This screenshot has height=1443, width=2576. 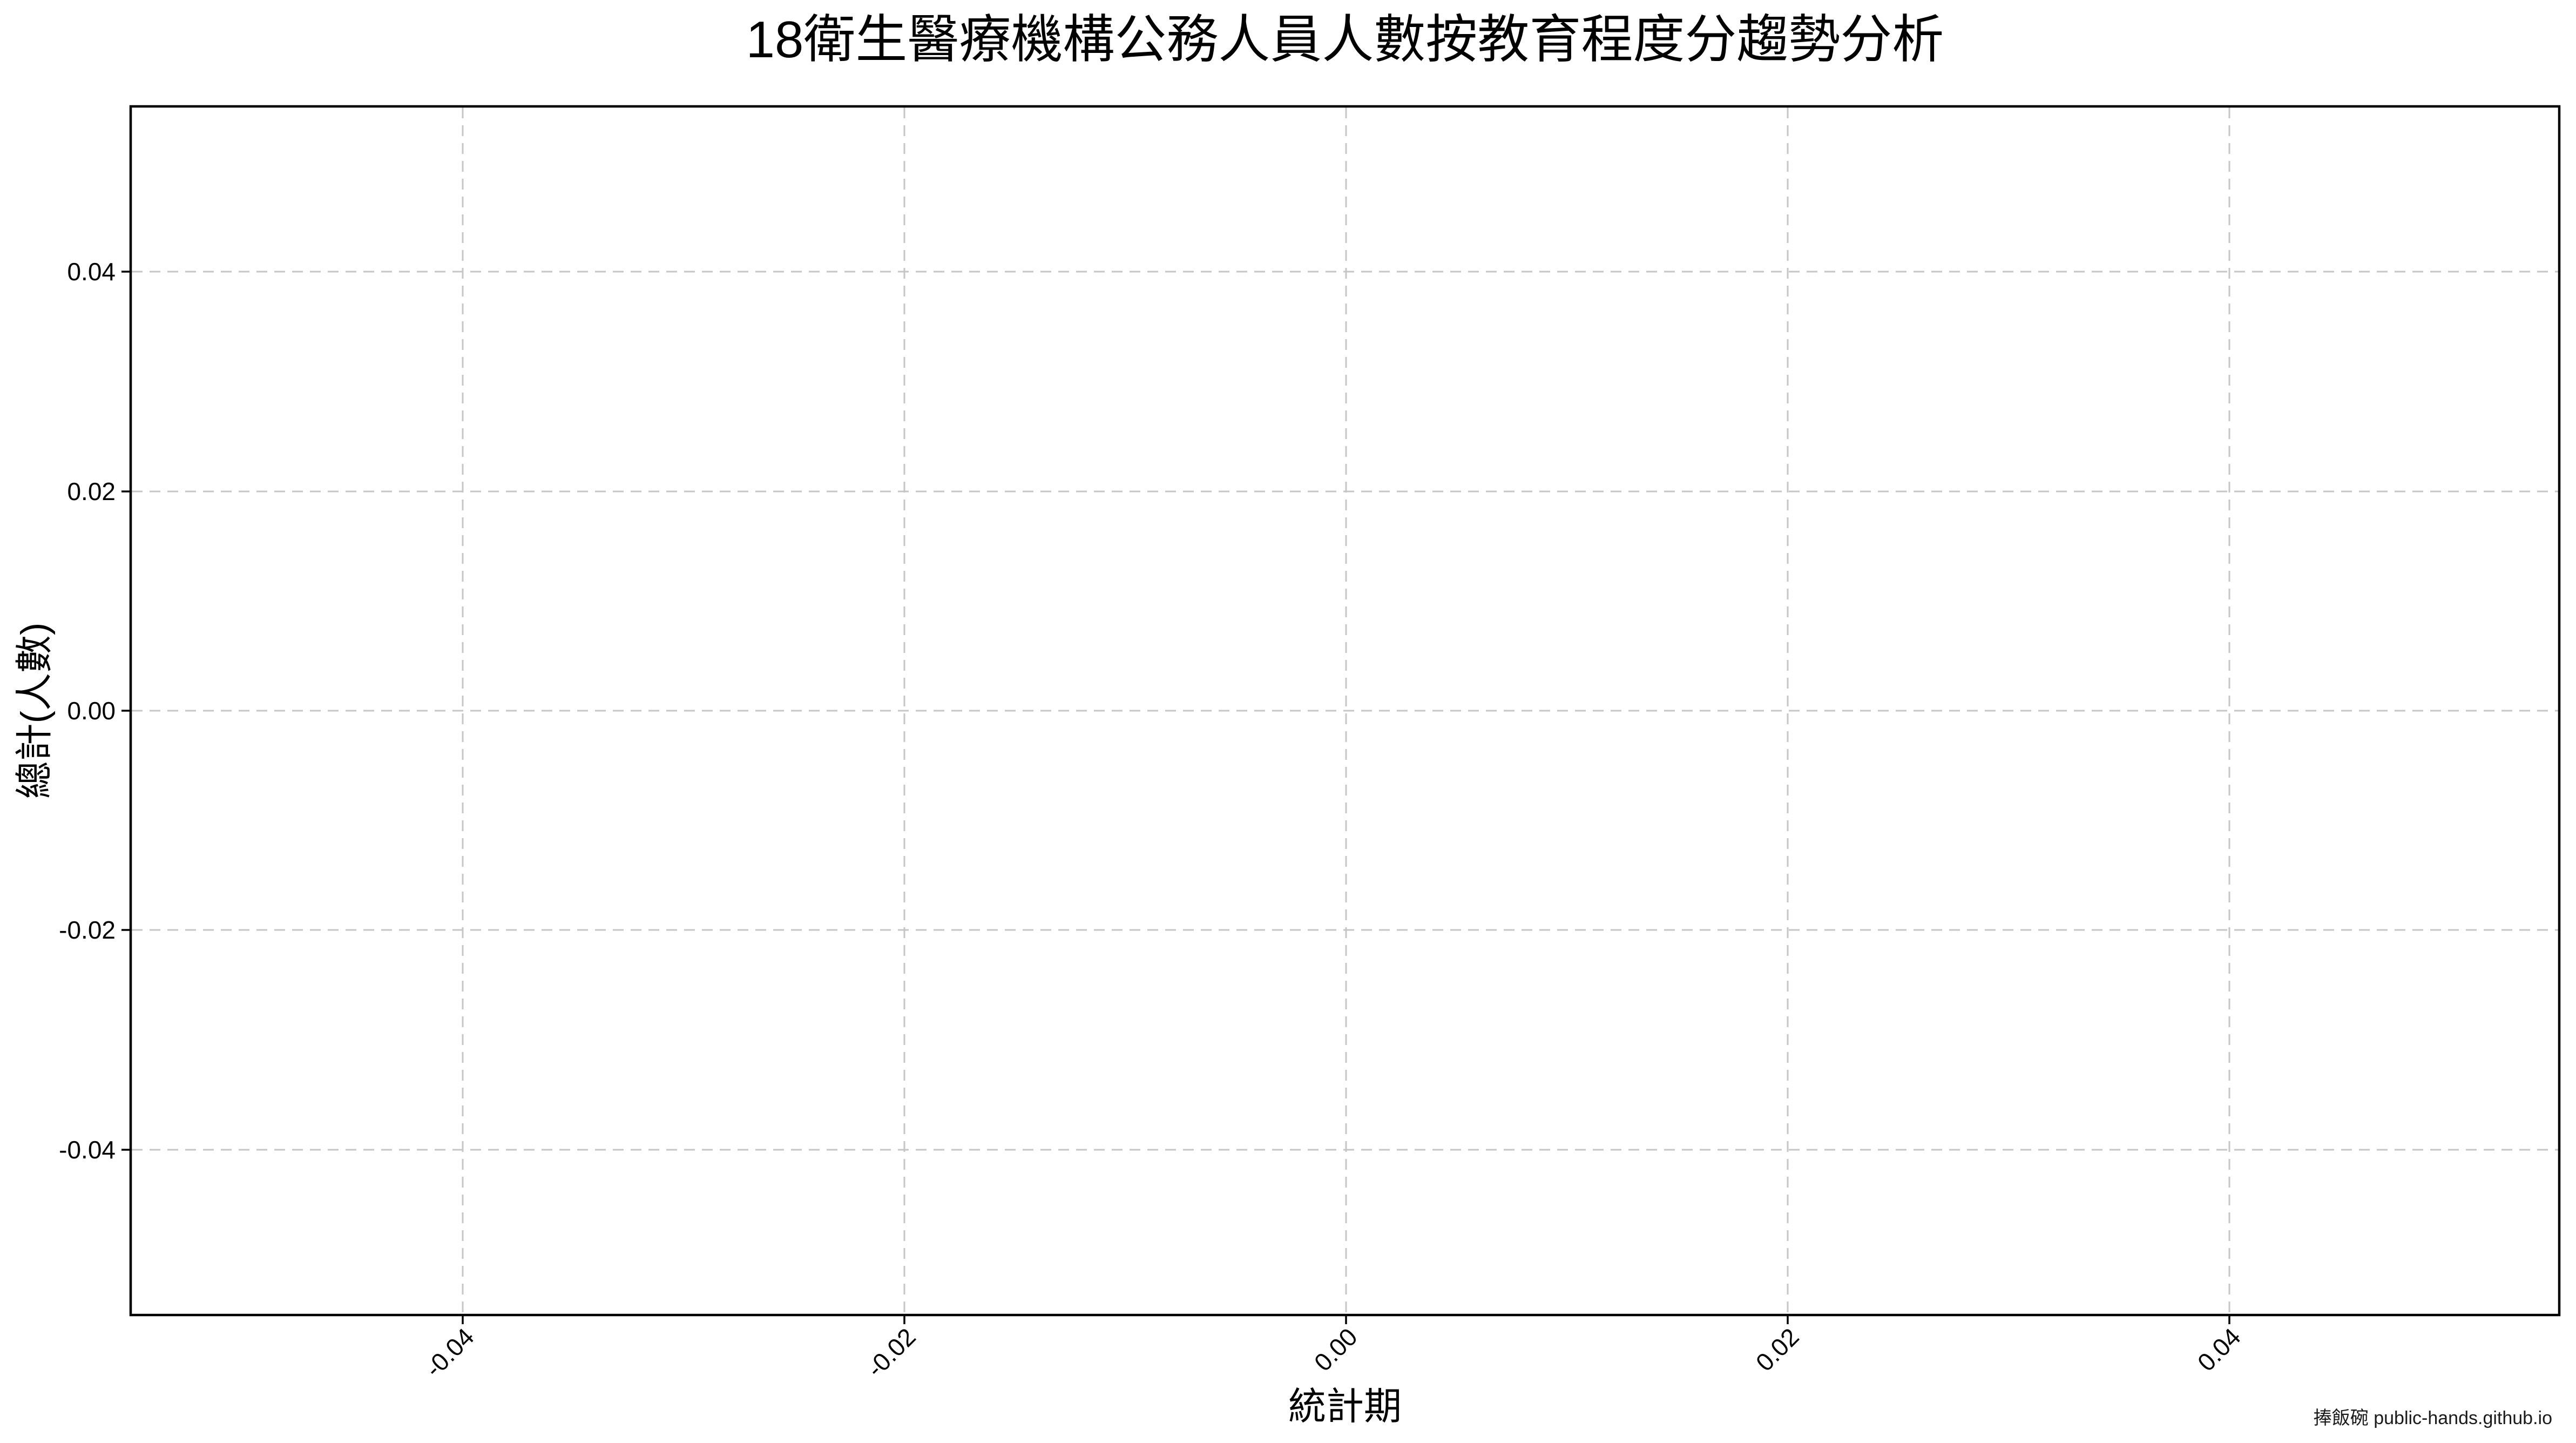 I want to click on y-tick-label: -0.04, so click(x=87, y=1150).